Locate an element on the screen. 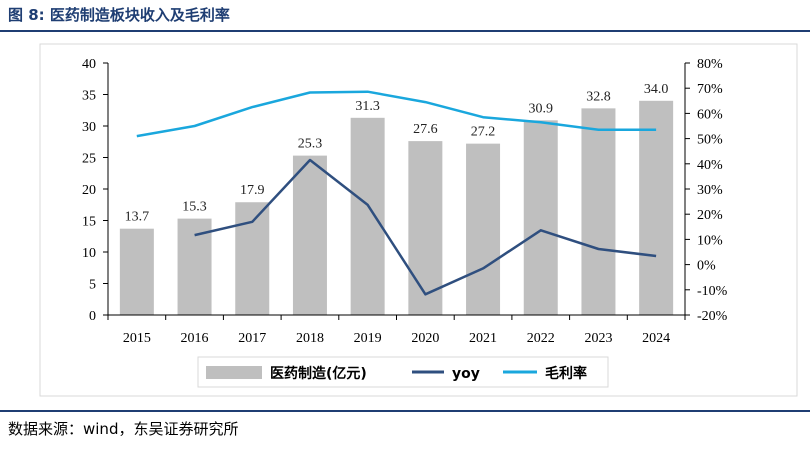  figure-title: 图 8: 医药制造板块收入及毛利率 is located at coordinates (119, 15).